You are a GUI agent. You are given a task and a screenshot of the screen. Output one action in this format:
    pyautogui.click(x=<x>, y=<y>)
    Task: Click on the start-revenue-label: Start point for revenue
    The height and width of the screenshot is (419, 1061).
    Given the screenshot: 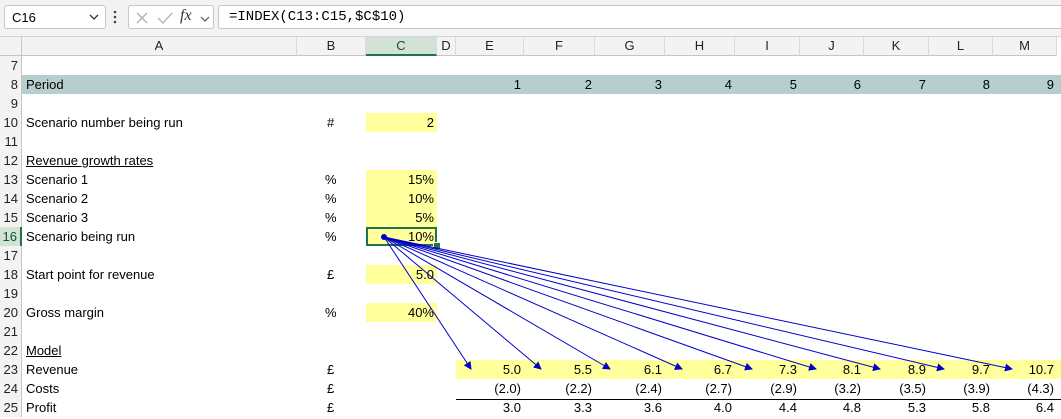 What is the action you would take?
    pyautogui.click(x=90, y=274)
    